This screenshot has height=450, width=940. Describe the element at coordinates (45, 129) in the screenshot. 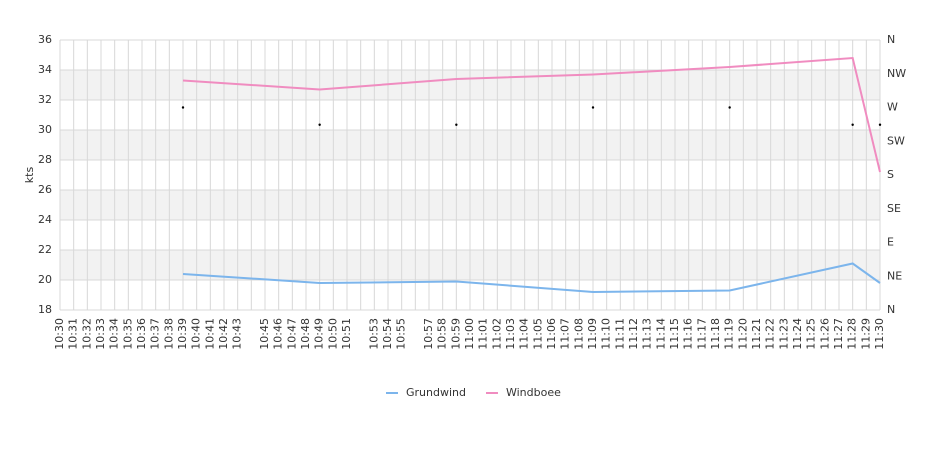

I see `y-tick-label: 30` at that location.